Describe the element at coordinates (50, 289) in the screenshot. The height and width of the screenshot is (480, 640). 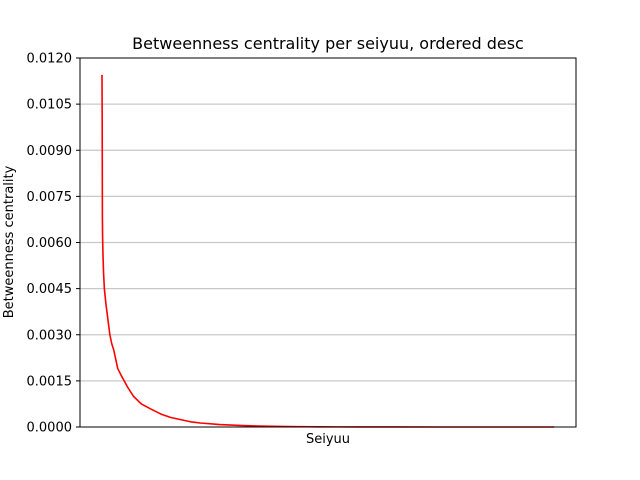
I see `y-tick-label: 0.0045` at that location.